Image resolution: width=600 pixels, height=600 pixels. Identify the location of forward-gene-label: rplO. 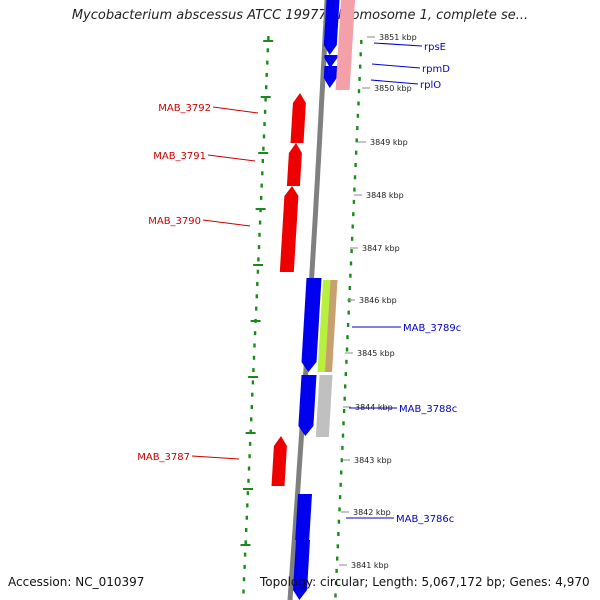
(430, 85).